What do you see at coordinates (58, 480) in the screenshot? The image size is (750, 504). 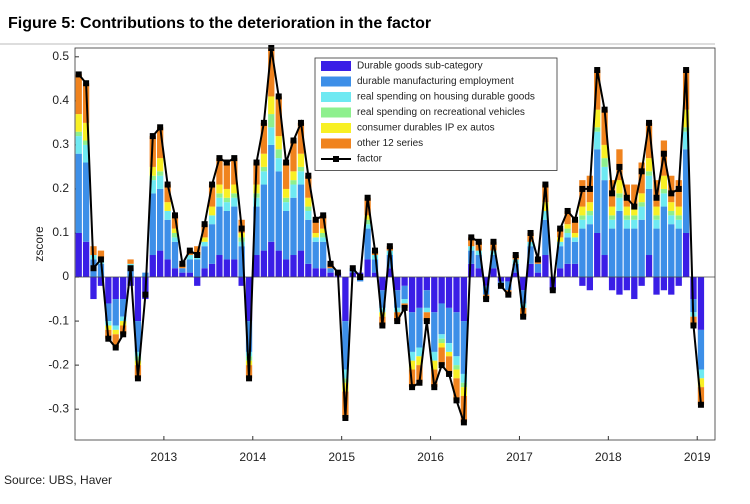 I see `source: Source: UBS, Haver` at bounding box center [58, 480].